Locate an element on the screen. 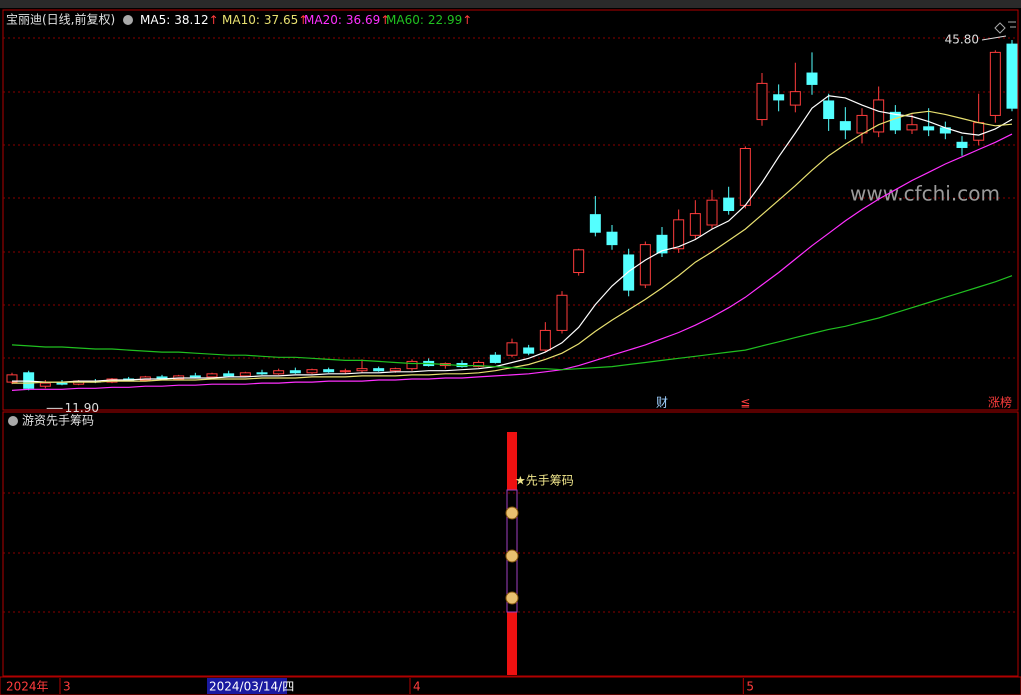 This screenshot has width=1021, height=695. legend-name: MA60 is located at coordinates (403, 20).